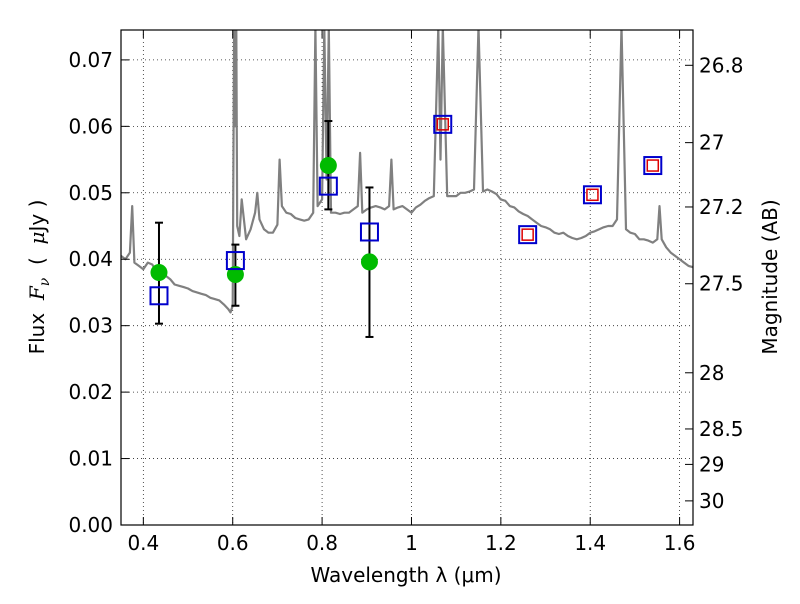  I want to click on y-tick-label: 0.04, so click(90, 259).